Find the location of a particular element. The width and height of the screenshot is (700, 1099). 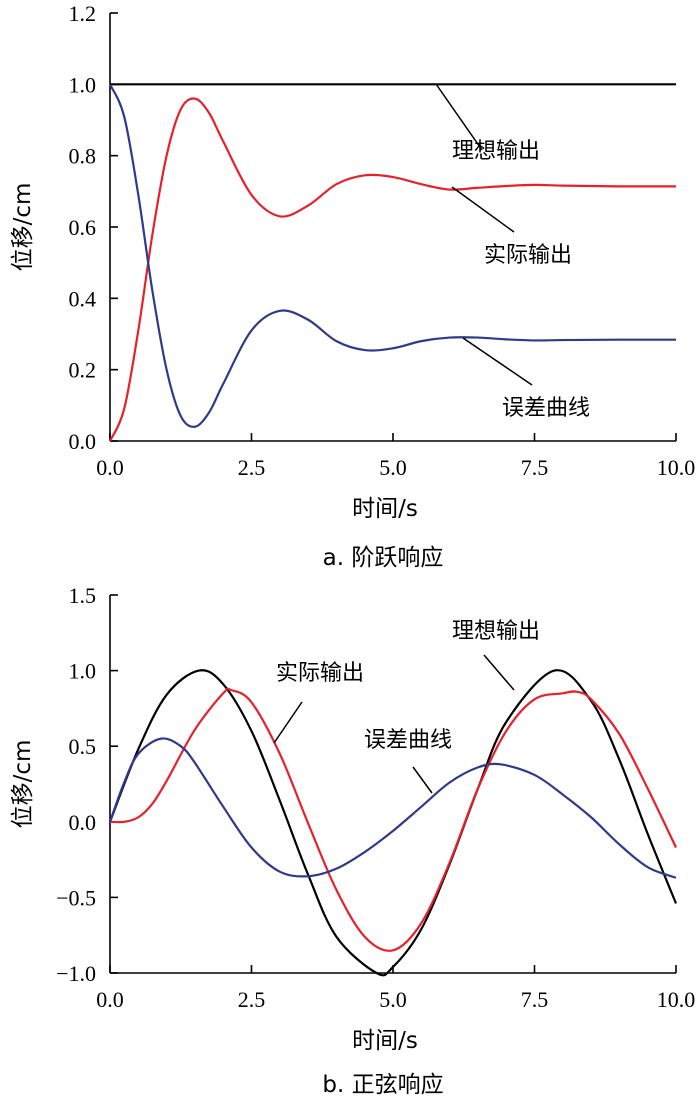

y-tick-label: 0.5 is located at coordinates (83, 746).